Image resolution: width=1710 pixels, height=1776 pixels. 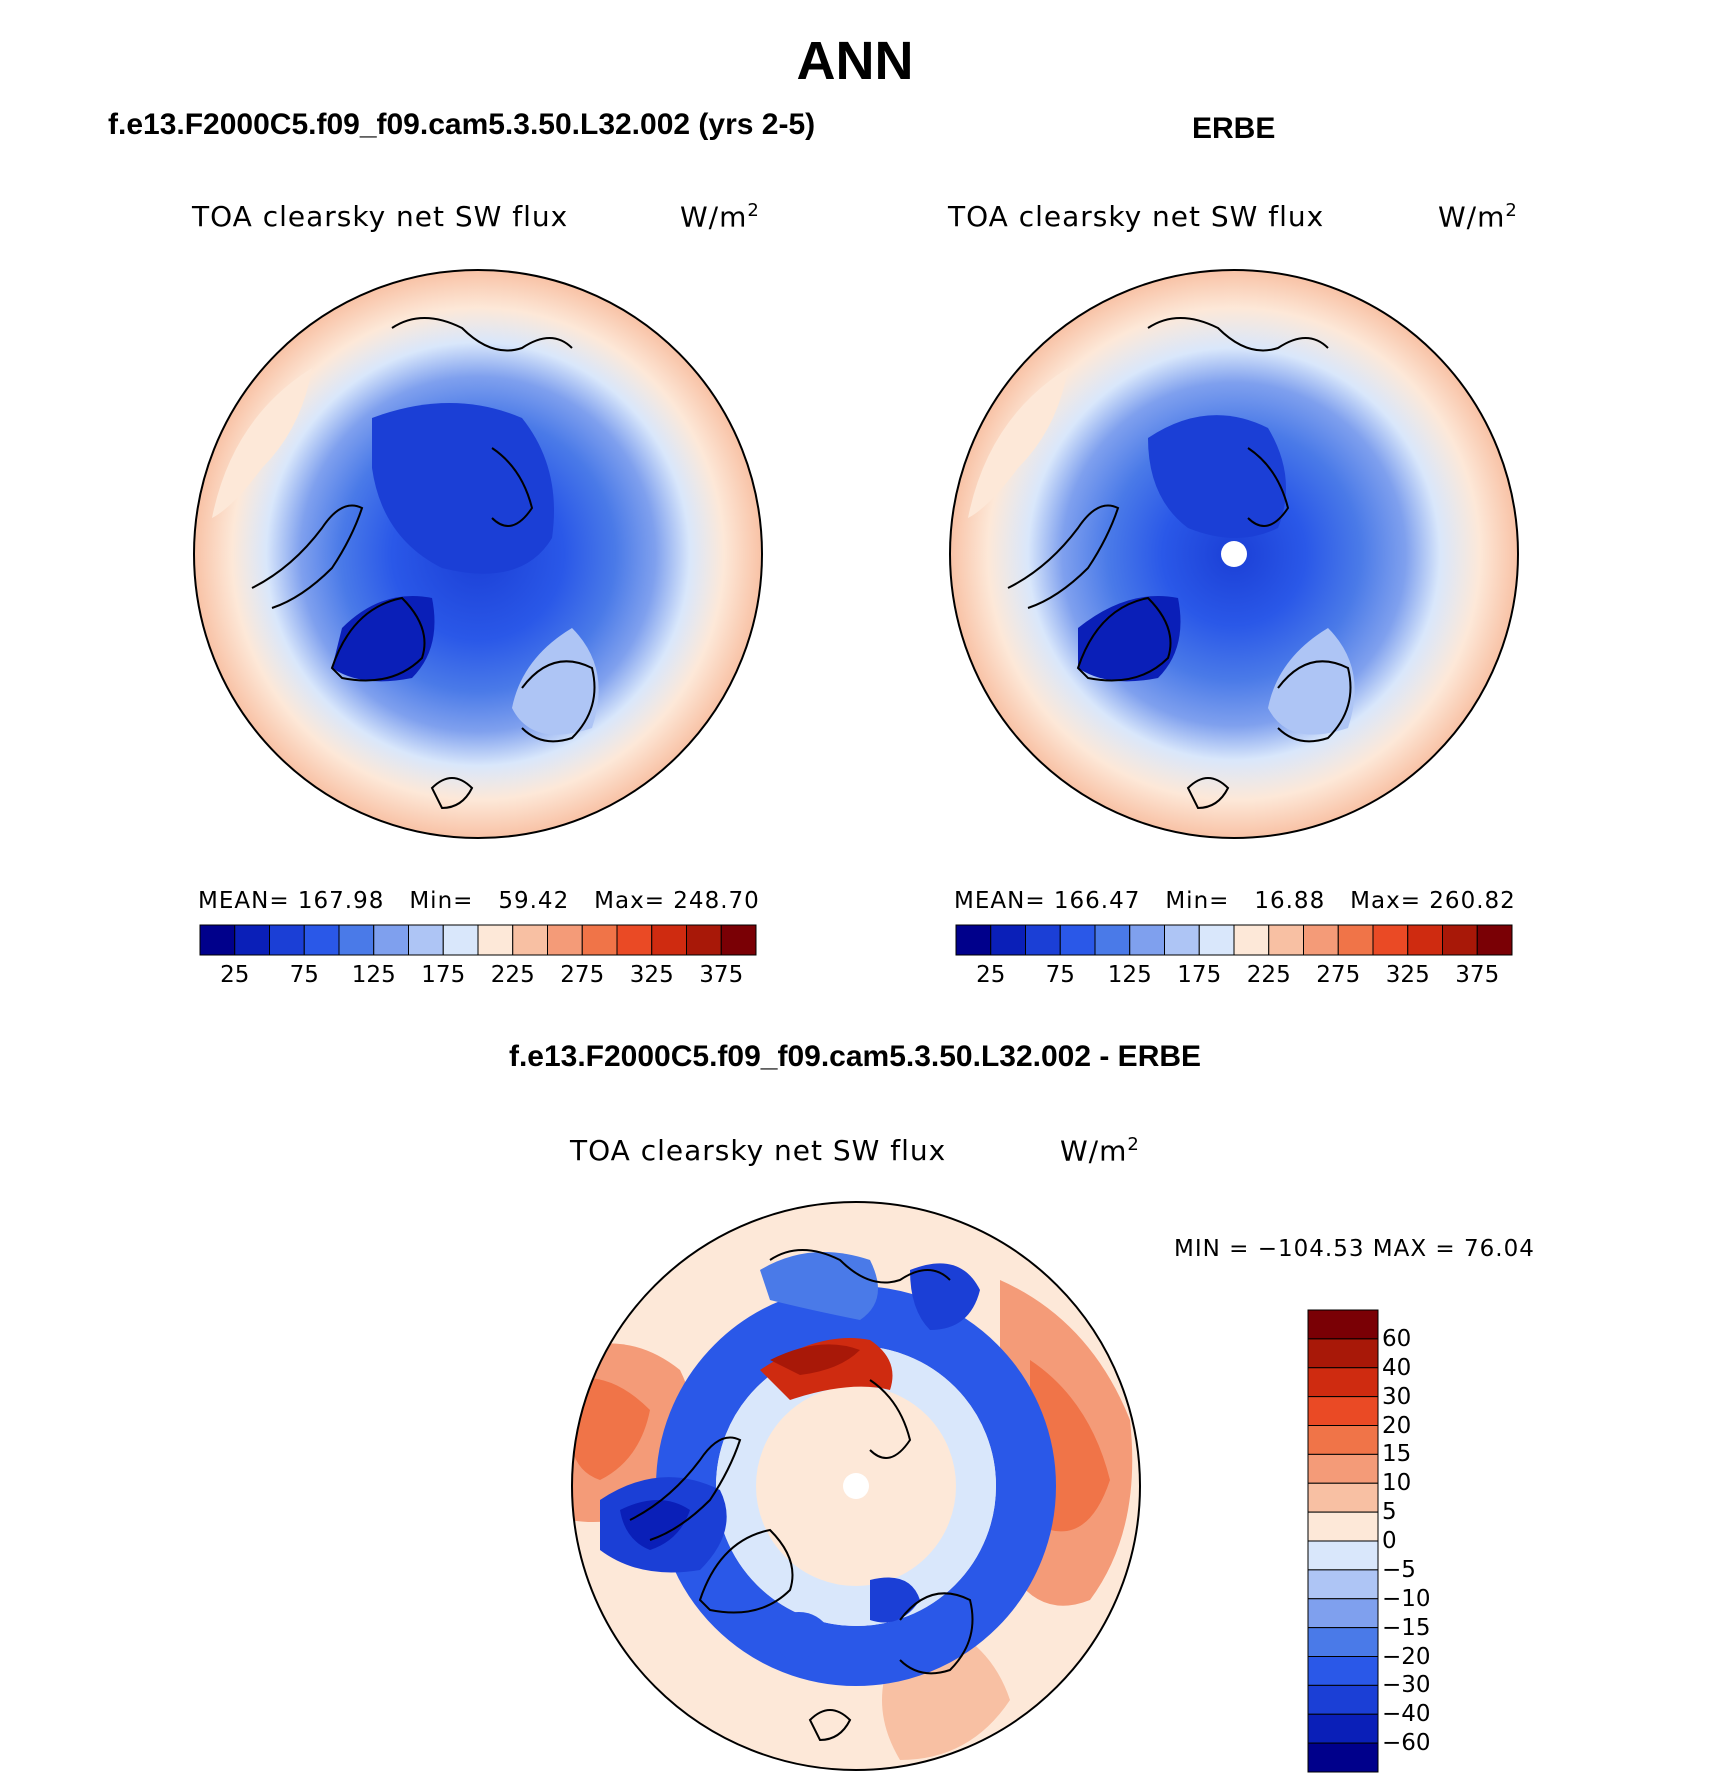 I want to click on panel-obs-colorbar-ticks: 25 75 125 175 225 275 325 375, so click(x=1234, y=977).